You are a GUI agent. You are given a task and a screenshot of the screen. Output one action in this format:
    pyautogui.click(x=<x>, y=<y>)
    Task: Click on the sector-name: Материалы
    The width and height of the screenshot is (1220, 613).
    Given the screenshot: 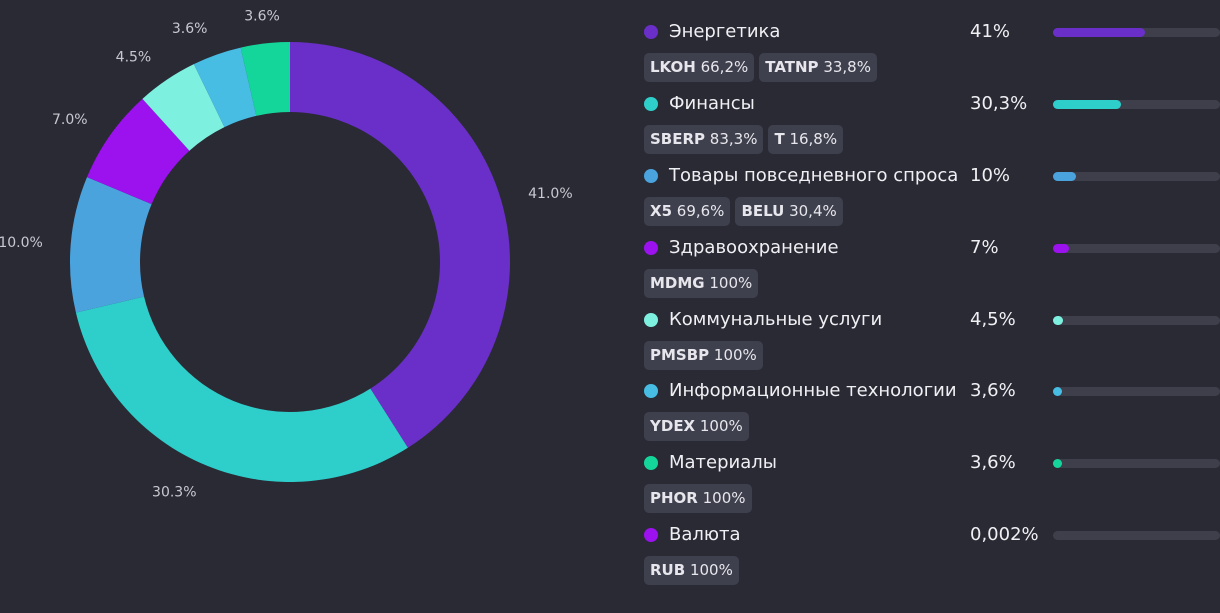 What is the action you would take?
    pyautogui.click(x=723, y=462)
    